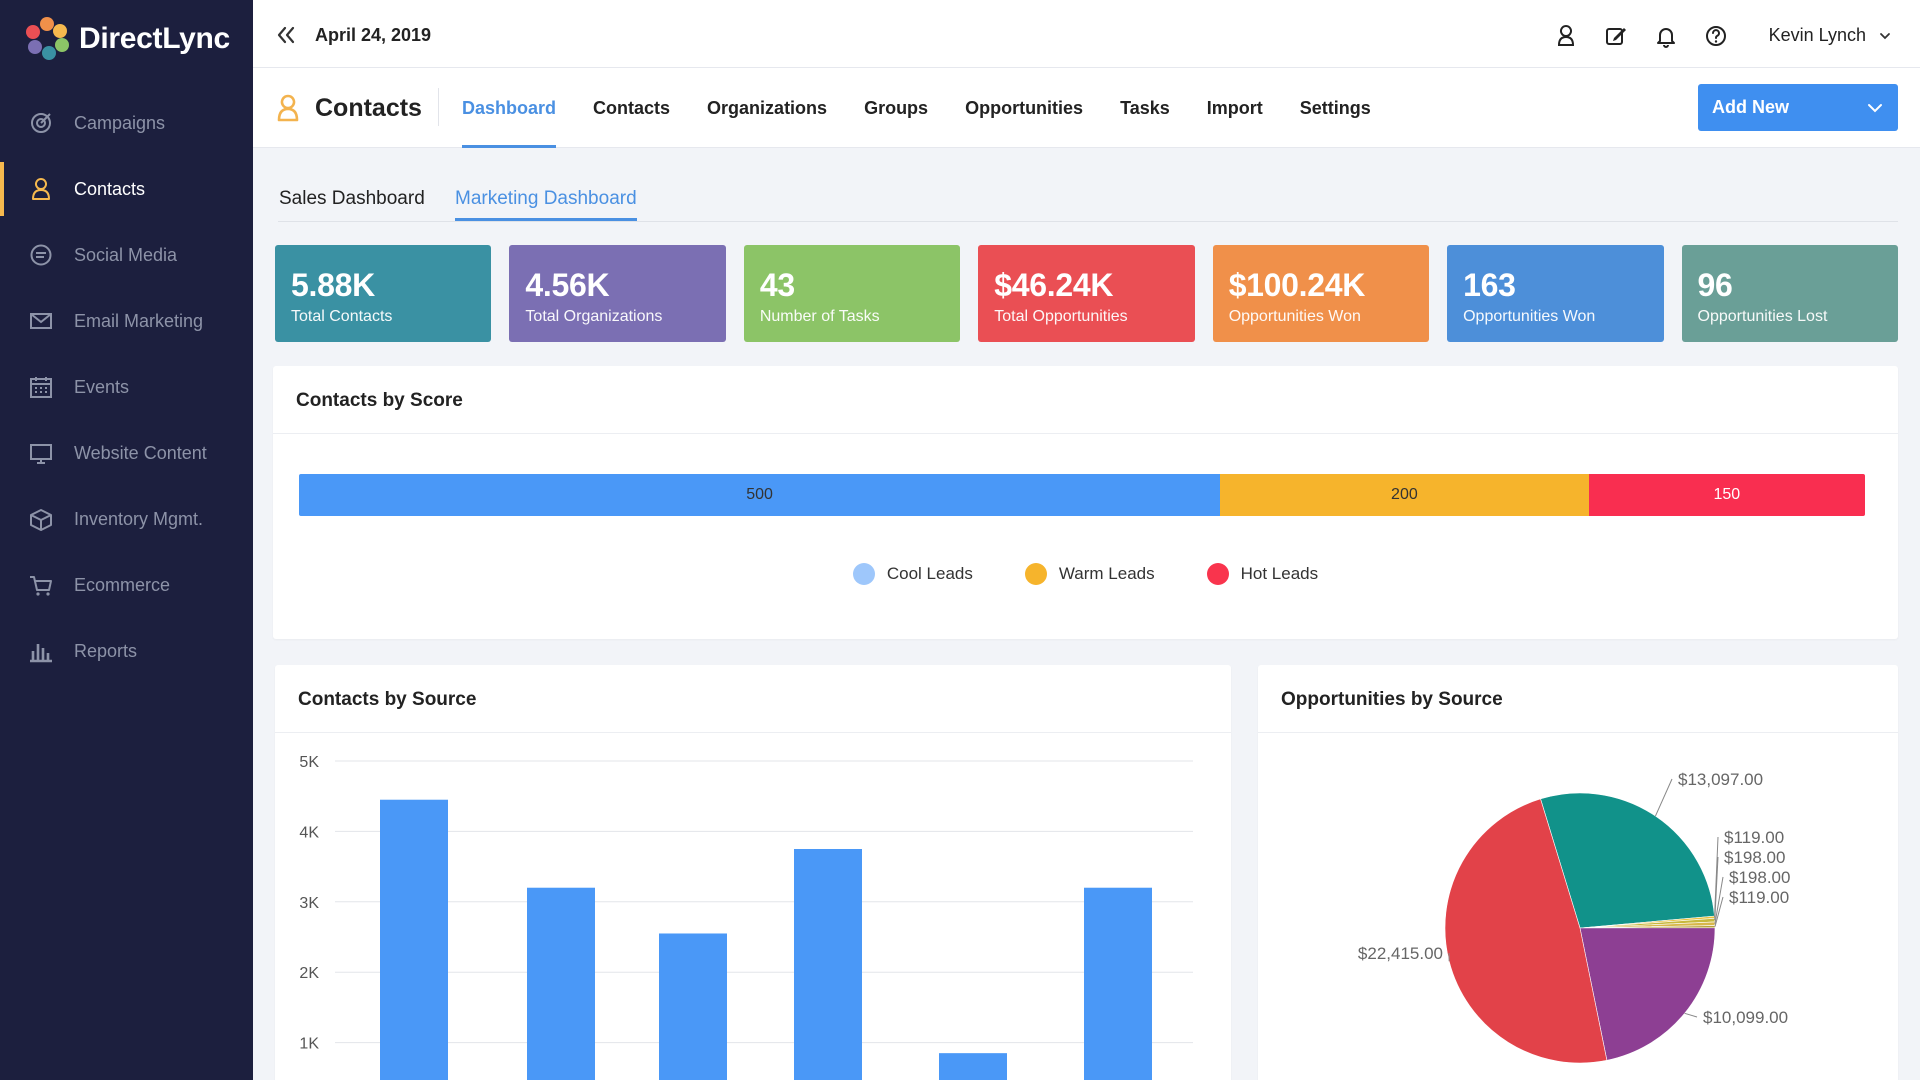 The height and width of the screenshot is (1080, 1920). I want to click on y-tick-label: 5K, so click(309, 762).